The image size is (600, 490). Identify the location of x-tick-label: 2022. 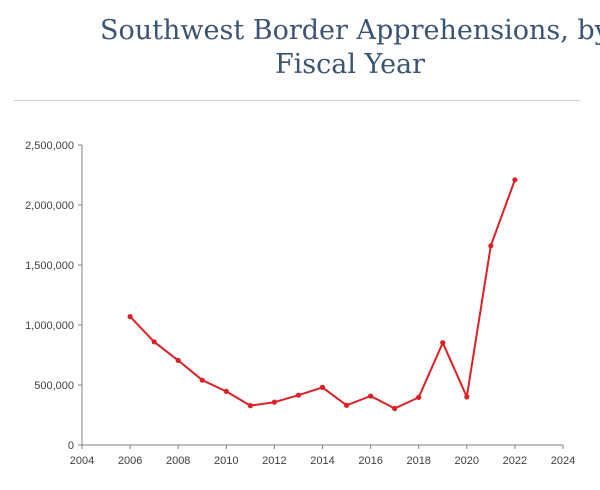
(515, 461).